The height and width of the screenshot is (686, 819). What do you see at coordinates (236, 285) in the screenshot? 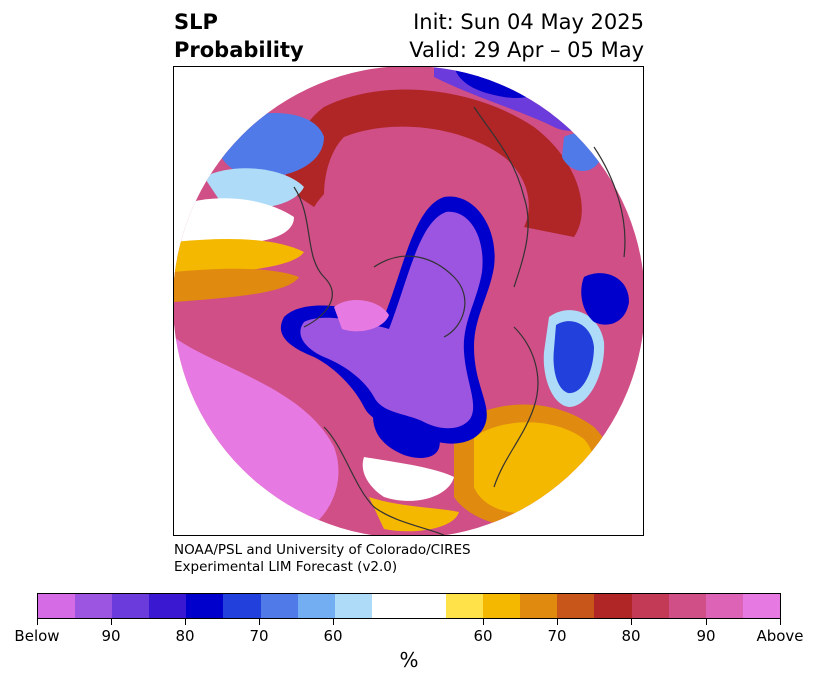
I see `nw-orange` at bounding box center [236, 285].